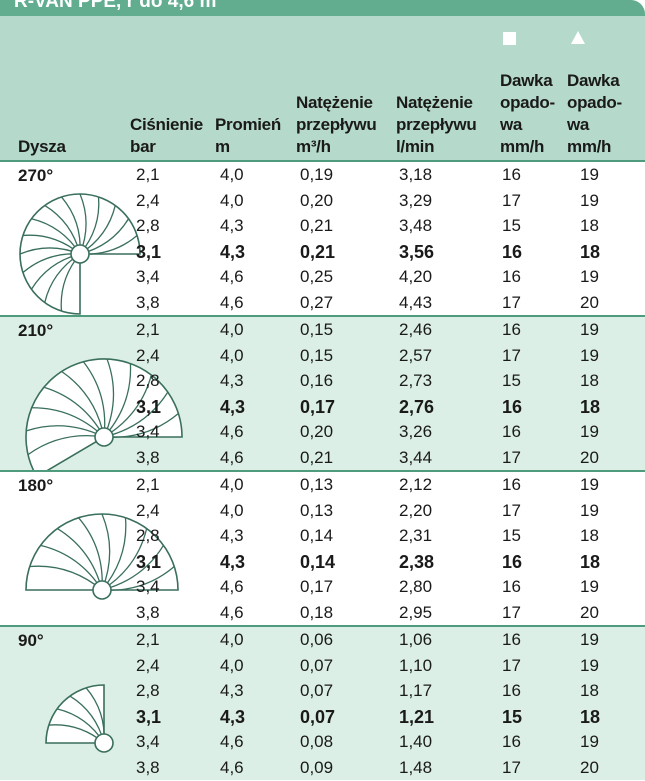  Describe the element at coordinates (317, 276) in the screenshot. I see `table-cell: 0,25` at that location.